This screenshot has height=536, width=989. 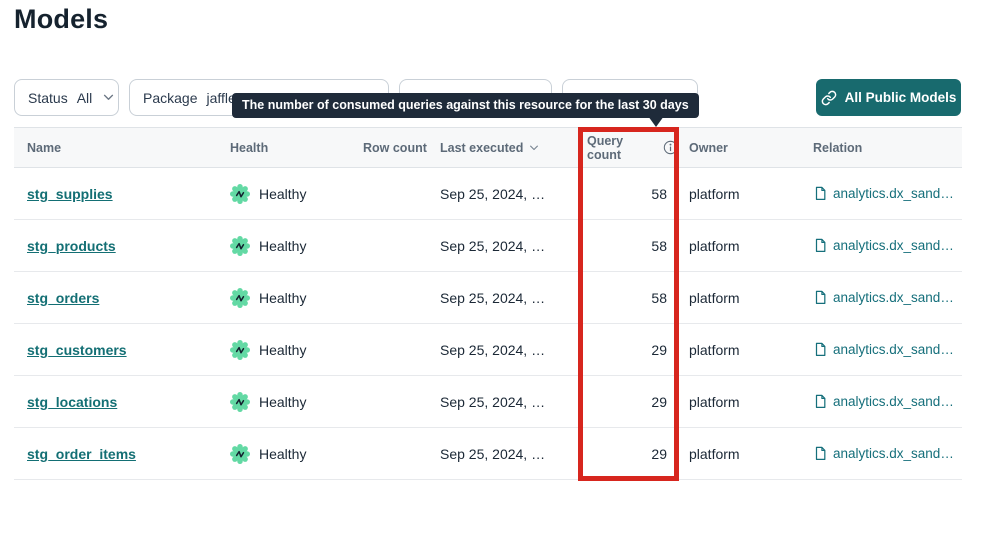 I want to click on table-row: stg_orders, so click(x=488, y=298).